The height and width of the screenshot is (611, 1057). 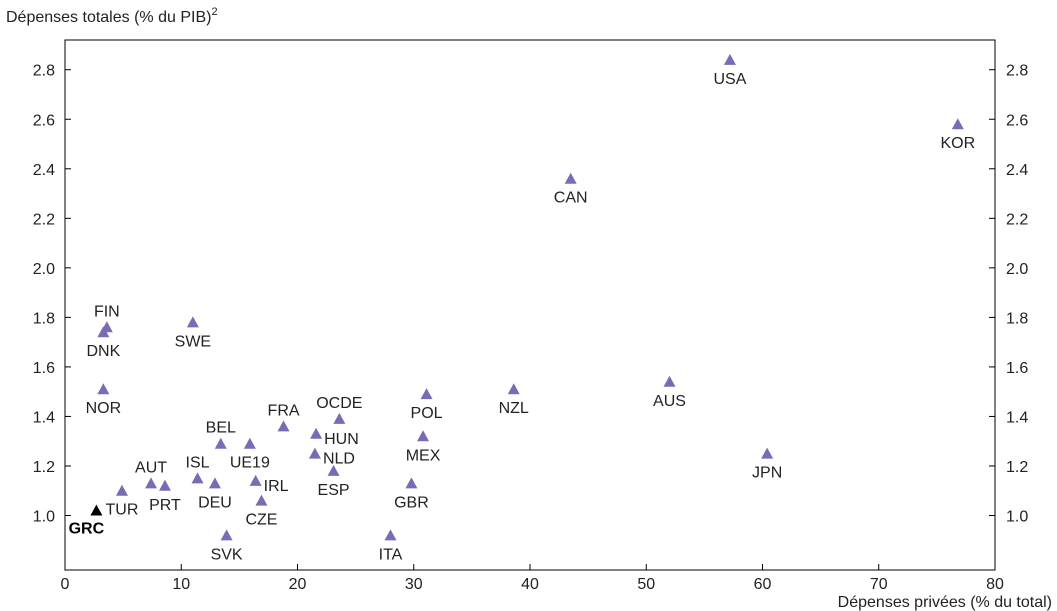 I want to click on y-tick-label-left: 2.0, so click(x=44, y=269).